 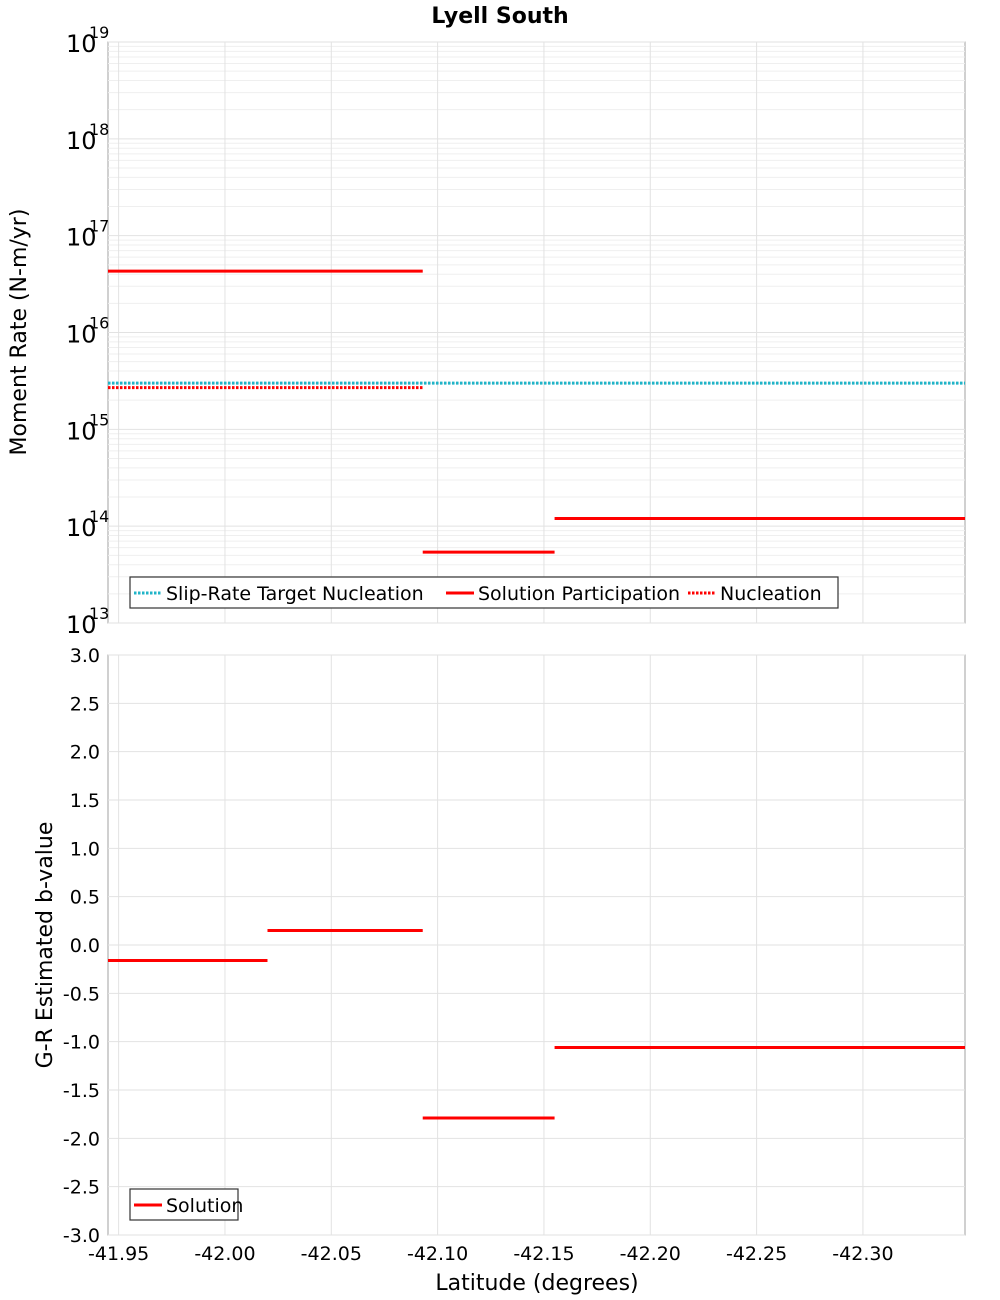 I want to click on b-value-y-tick-label: 3.0, so click(x=85, y=656).